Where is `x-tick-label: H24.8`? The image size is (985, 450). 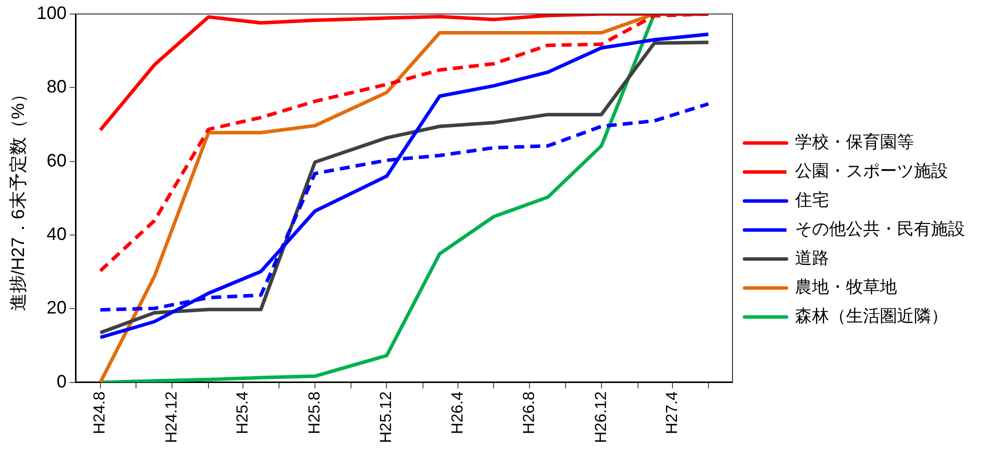
x-tick-label: H24.8 is located at coordinates (100, 412).